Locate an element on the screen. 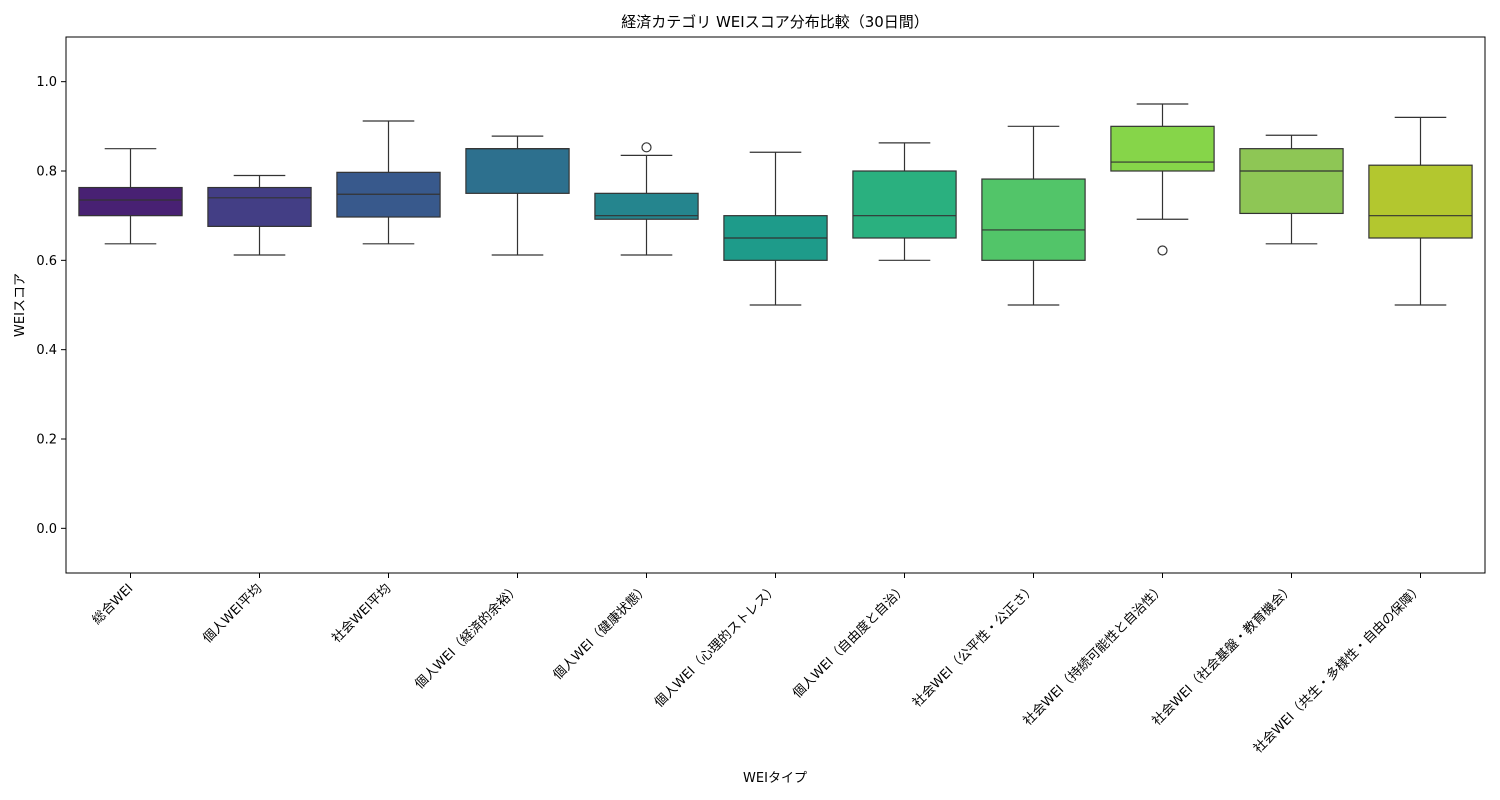 The image size is (1500, 800). y-tick-label: 0.4 is located at coordinates (46, 350).